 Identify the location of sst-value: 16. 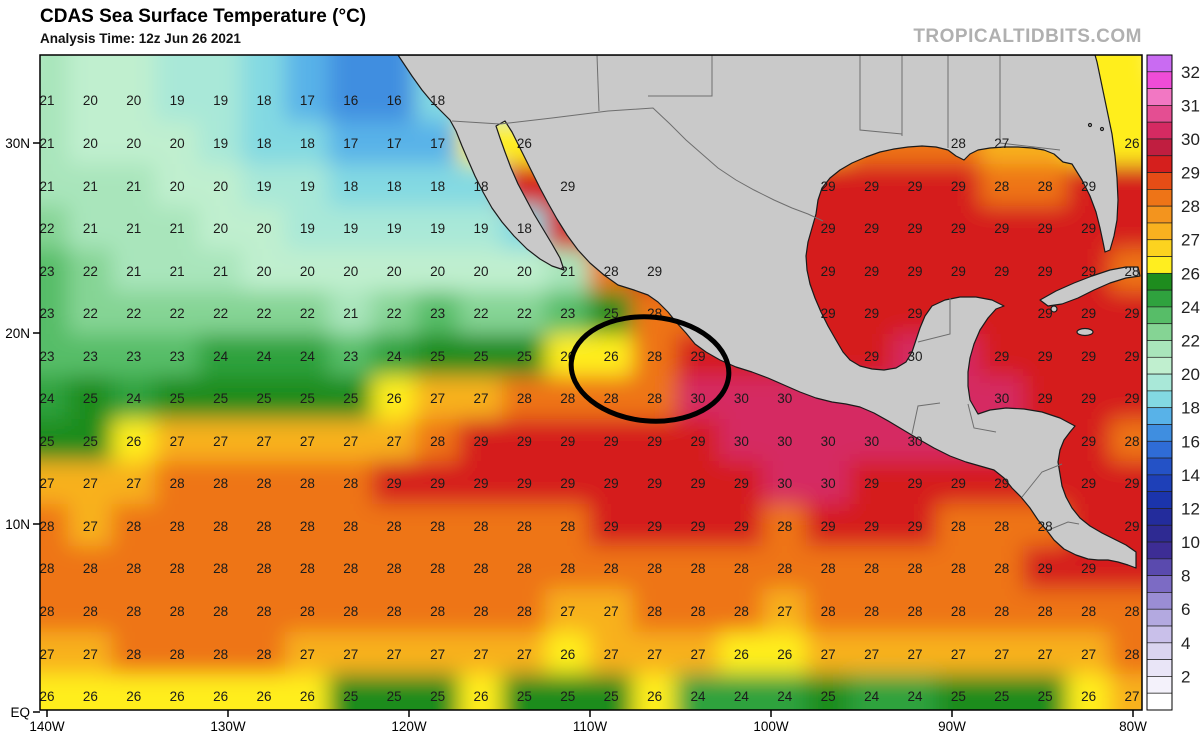
(394, 100).